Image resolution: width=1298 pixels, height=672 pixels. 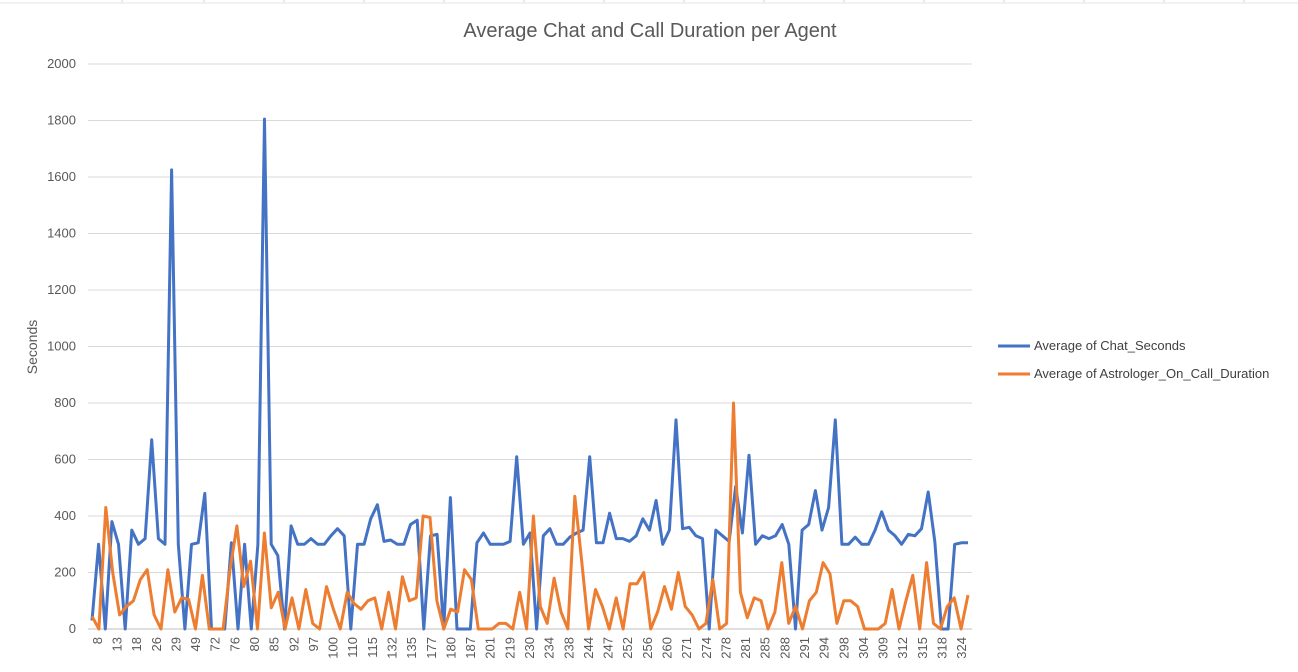 What do you see at coordinates (686, 648) in the screenshot?
I see `x-tick-label: 271` at bounding box center [686, 648].